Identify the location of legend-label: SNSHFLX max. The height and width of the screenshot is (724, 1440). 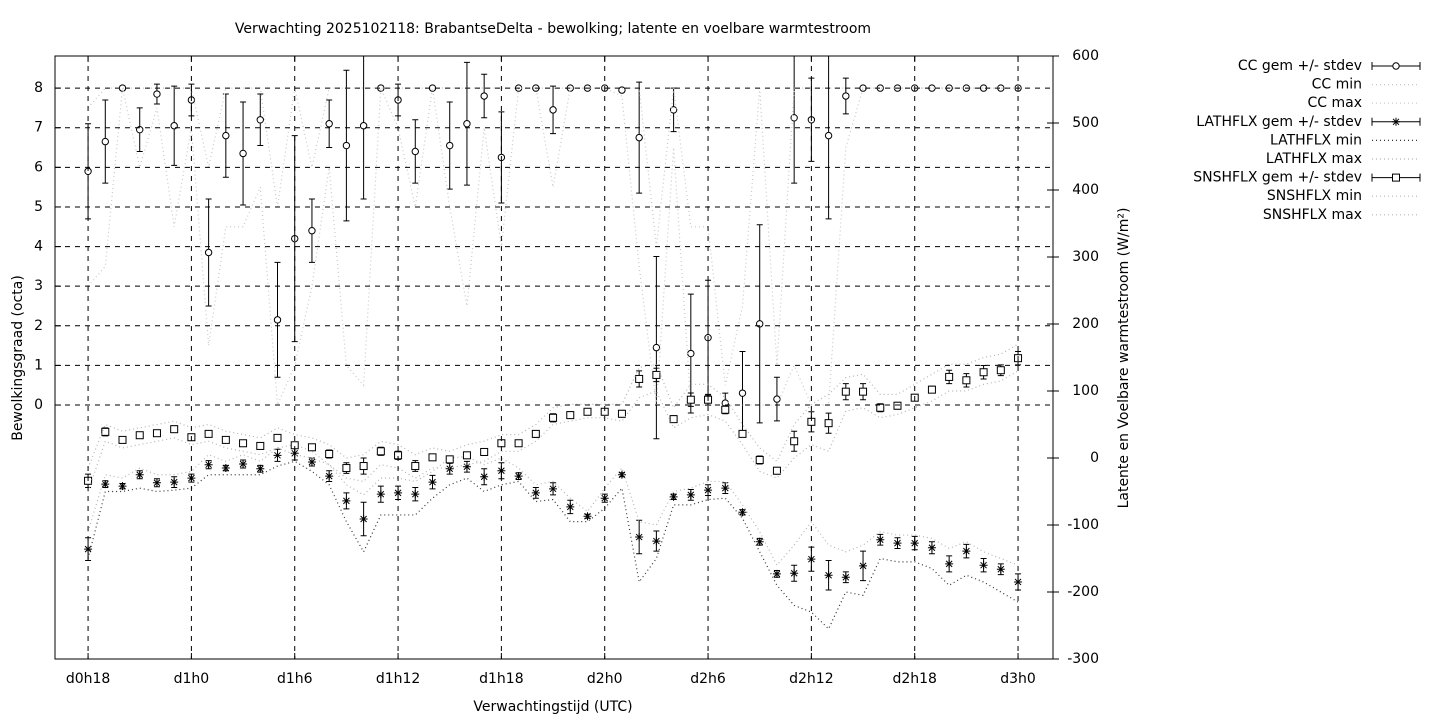
(1312, 215).